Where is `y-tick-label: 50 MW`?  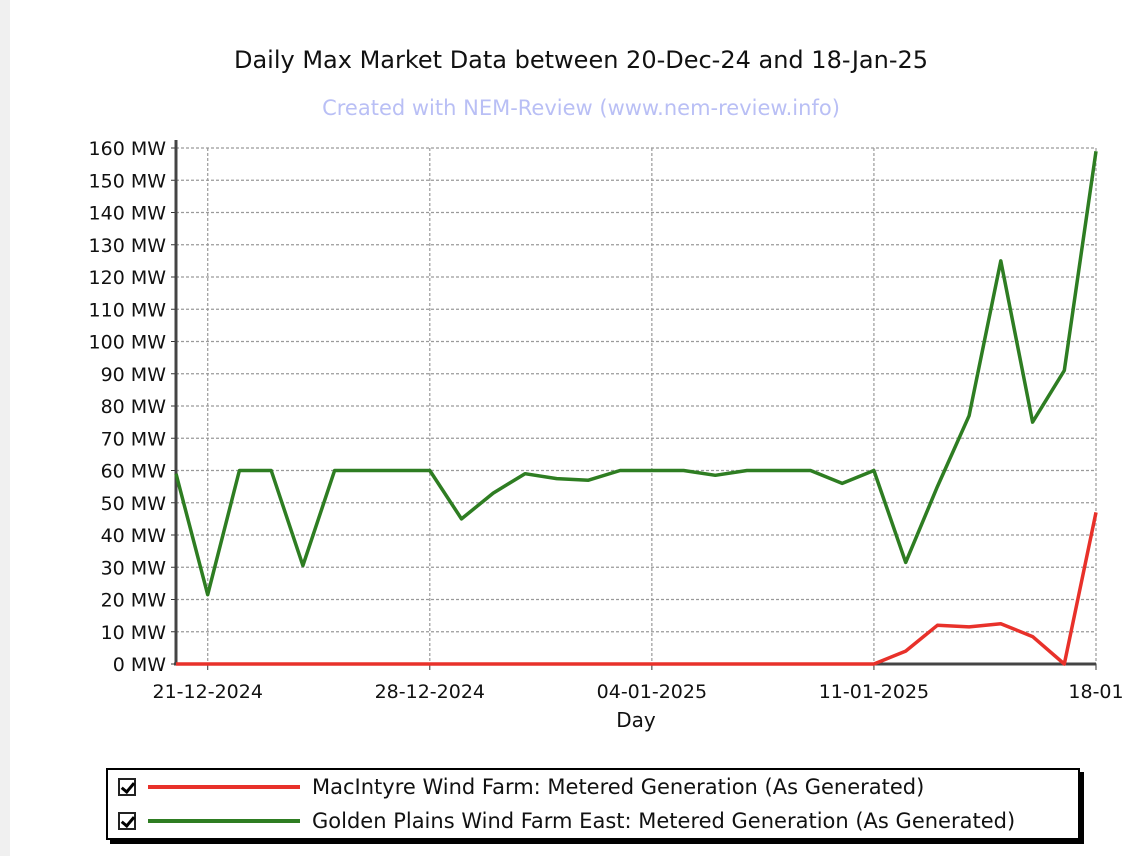 y-tick-label: 50 MW is located at coordinates (134, 504).